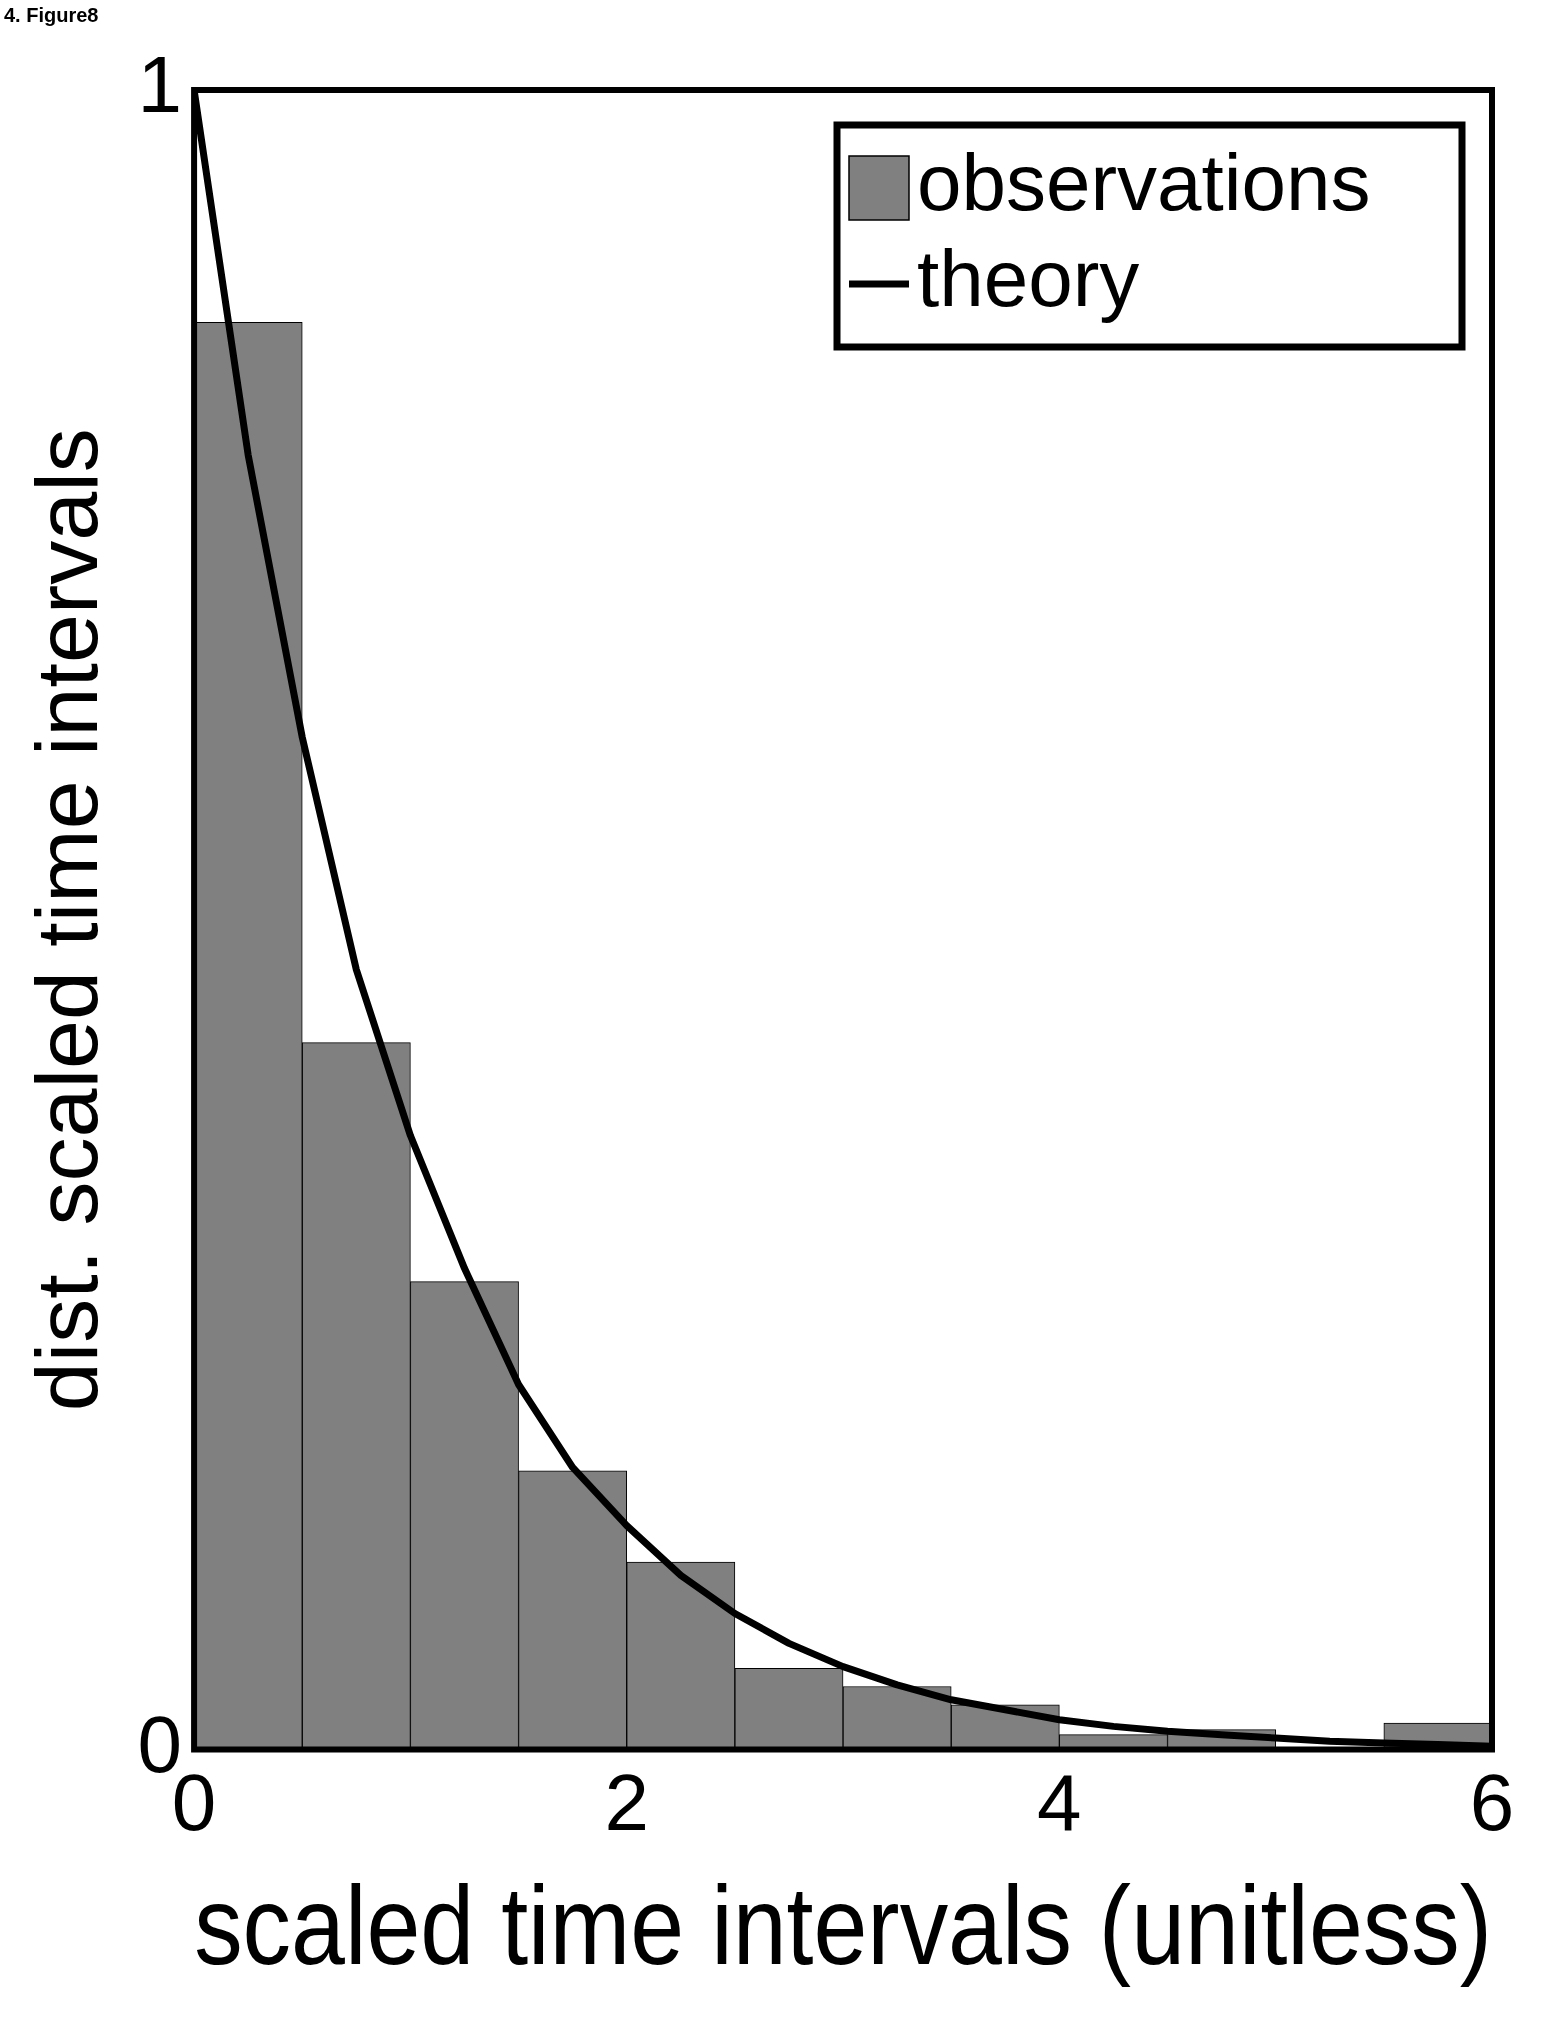  What do you see at coordinates (1492, 1802) in the screenshot?
I see `x-tick-label: 6` at bounding box center [1492, 1802].